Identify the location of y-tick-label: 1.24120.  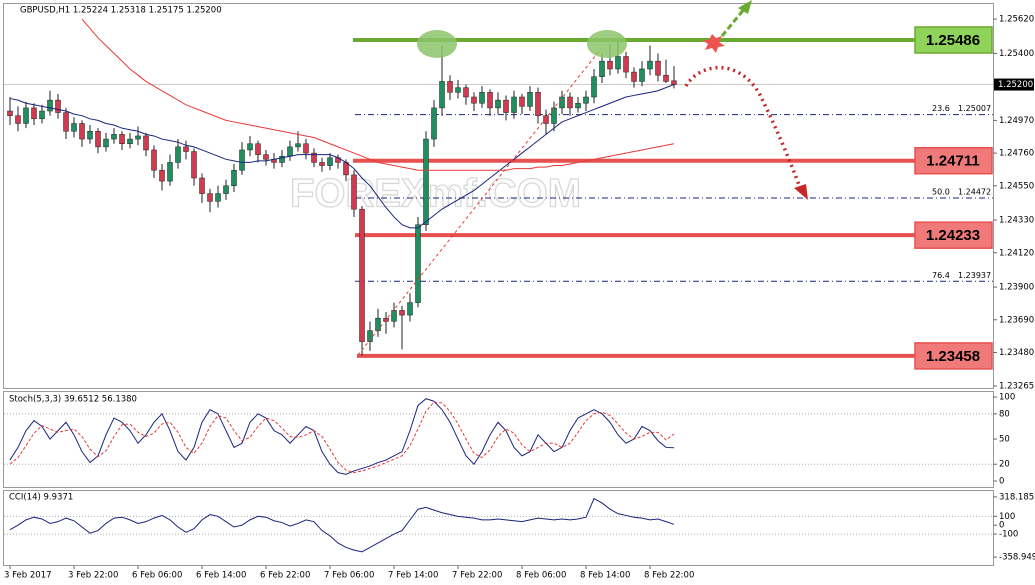
(1016, 253).